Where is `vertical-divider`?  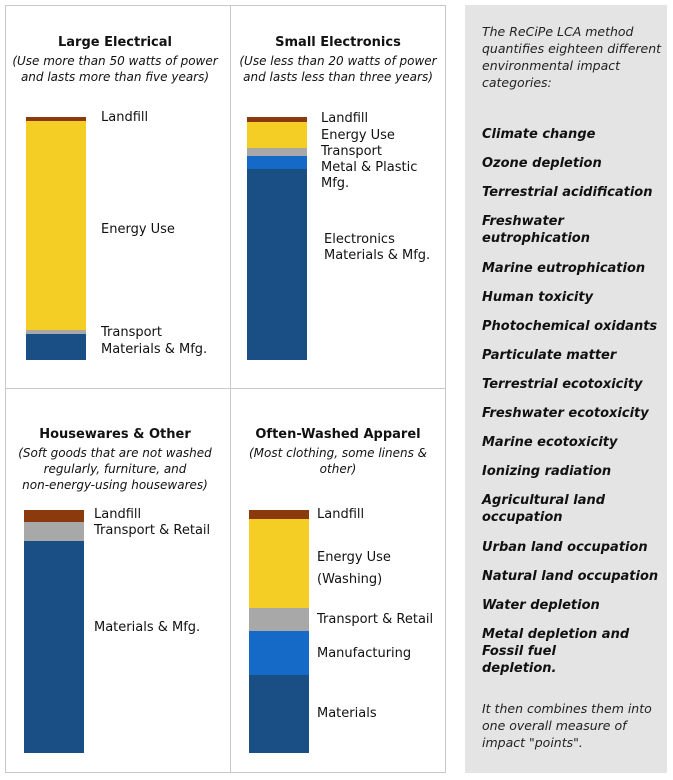 vertical-divider is located at coordinates (230, 389).